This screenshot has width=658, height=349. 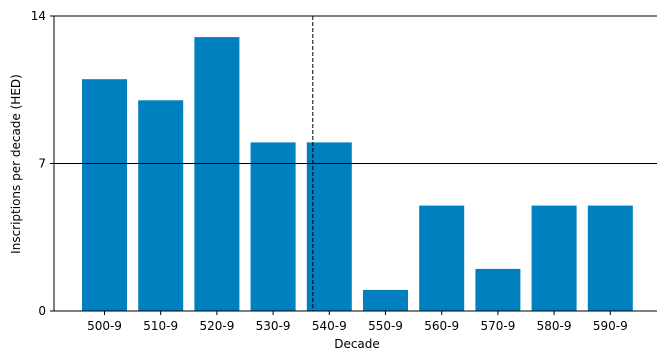 What do you see at coordinates (160, 326) in the screenshot?
I see `x-tick-label: 510-9` at bounding box center [160, 326].